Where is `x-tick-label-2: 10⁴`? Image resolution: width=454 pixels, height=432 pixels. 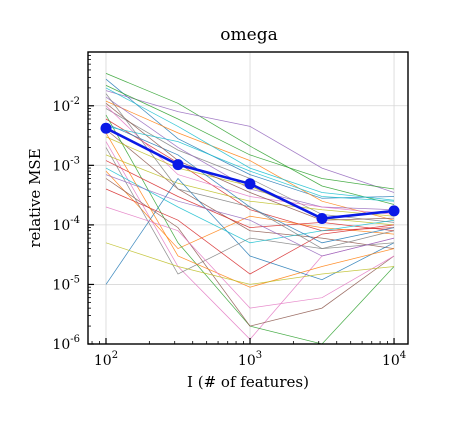
x-tick-label-2: 10⁴ is located at coordinates (394, 359).